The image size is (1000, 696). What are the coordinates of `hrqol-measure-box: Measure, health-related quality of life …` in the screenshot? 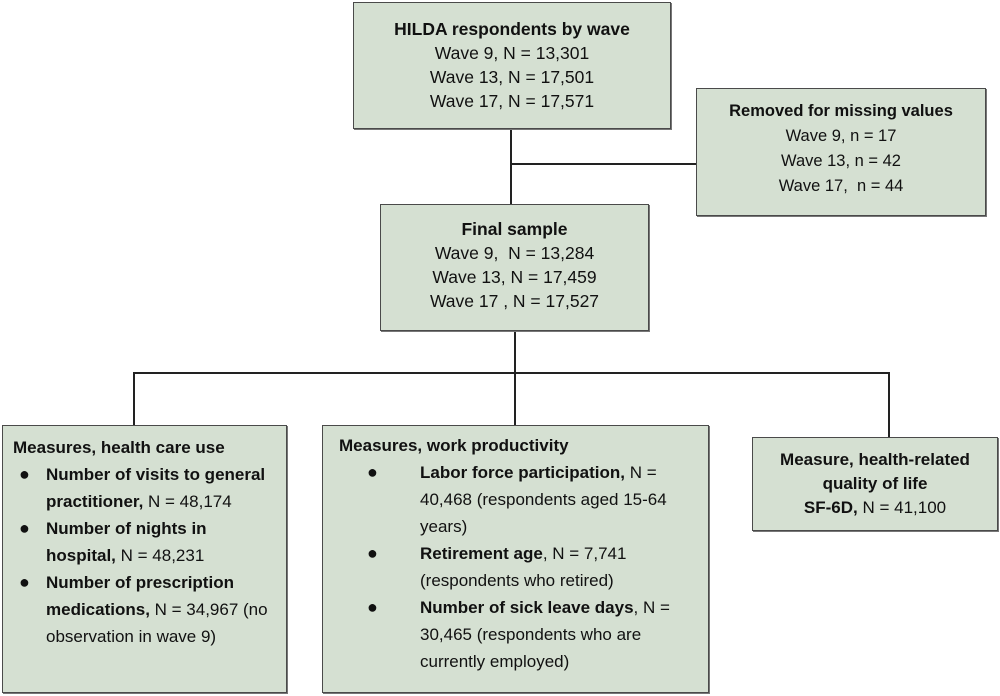 It's located at (875, 484).